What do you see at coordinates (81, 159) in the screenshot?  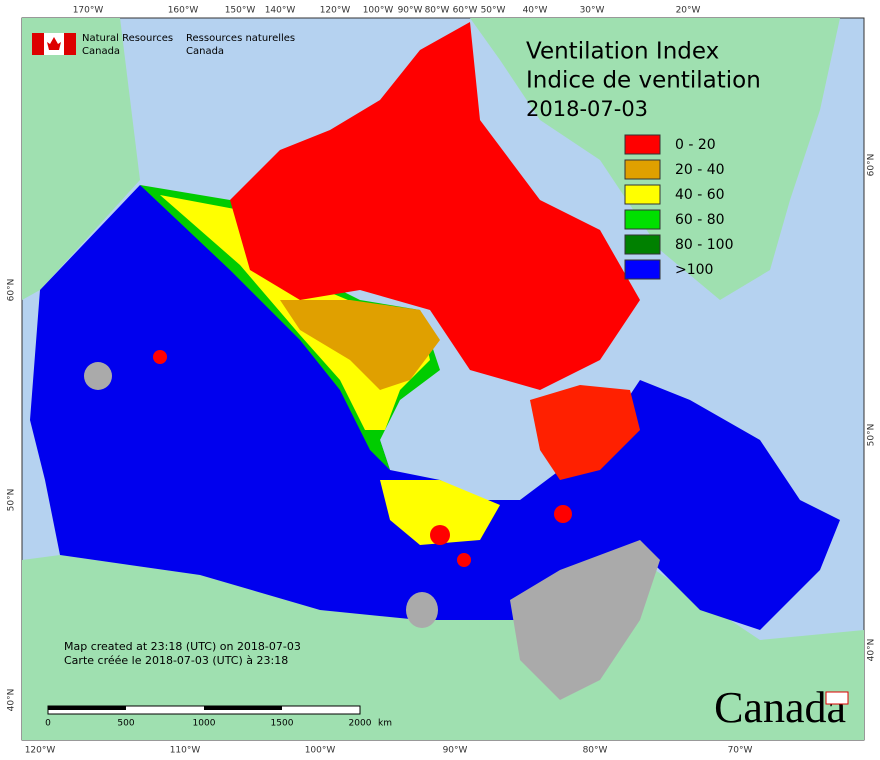 I see `alaska` at bounding box center [81, 159].